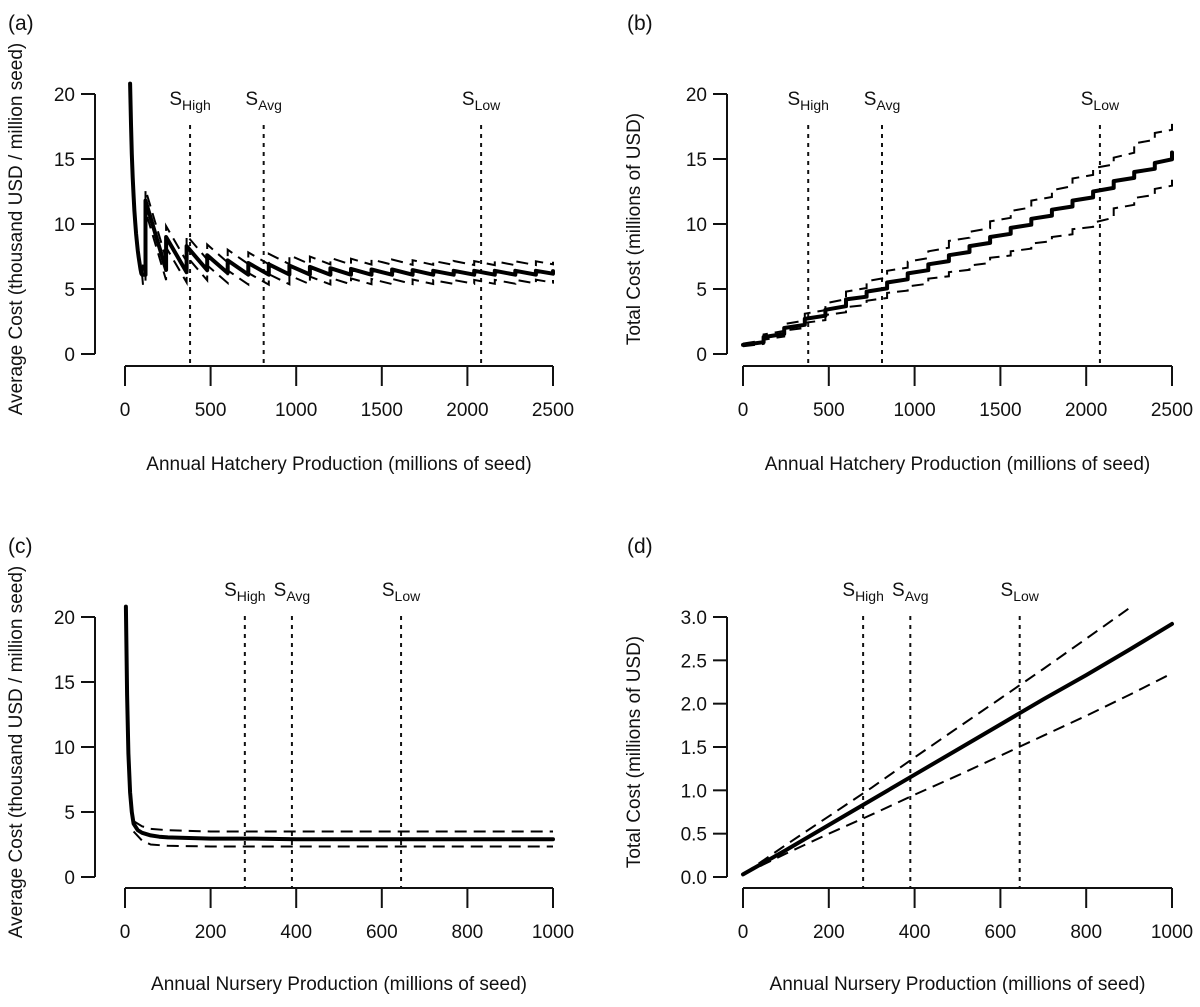 The width and height of the screenshot is (1200, 1007). What do you see at coordinates (21, 23) in the screenshot?
I see `panel-label: (a)` at bounding box center [21, 23].